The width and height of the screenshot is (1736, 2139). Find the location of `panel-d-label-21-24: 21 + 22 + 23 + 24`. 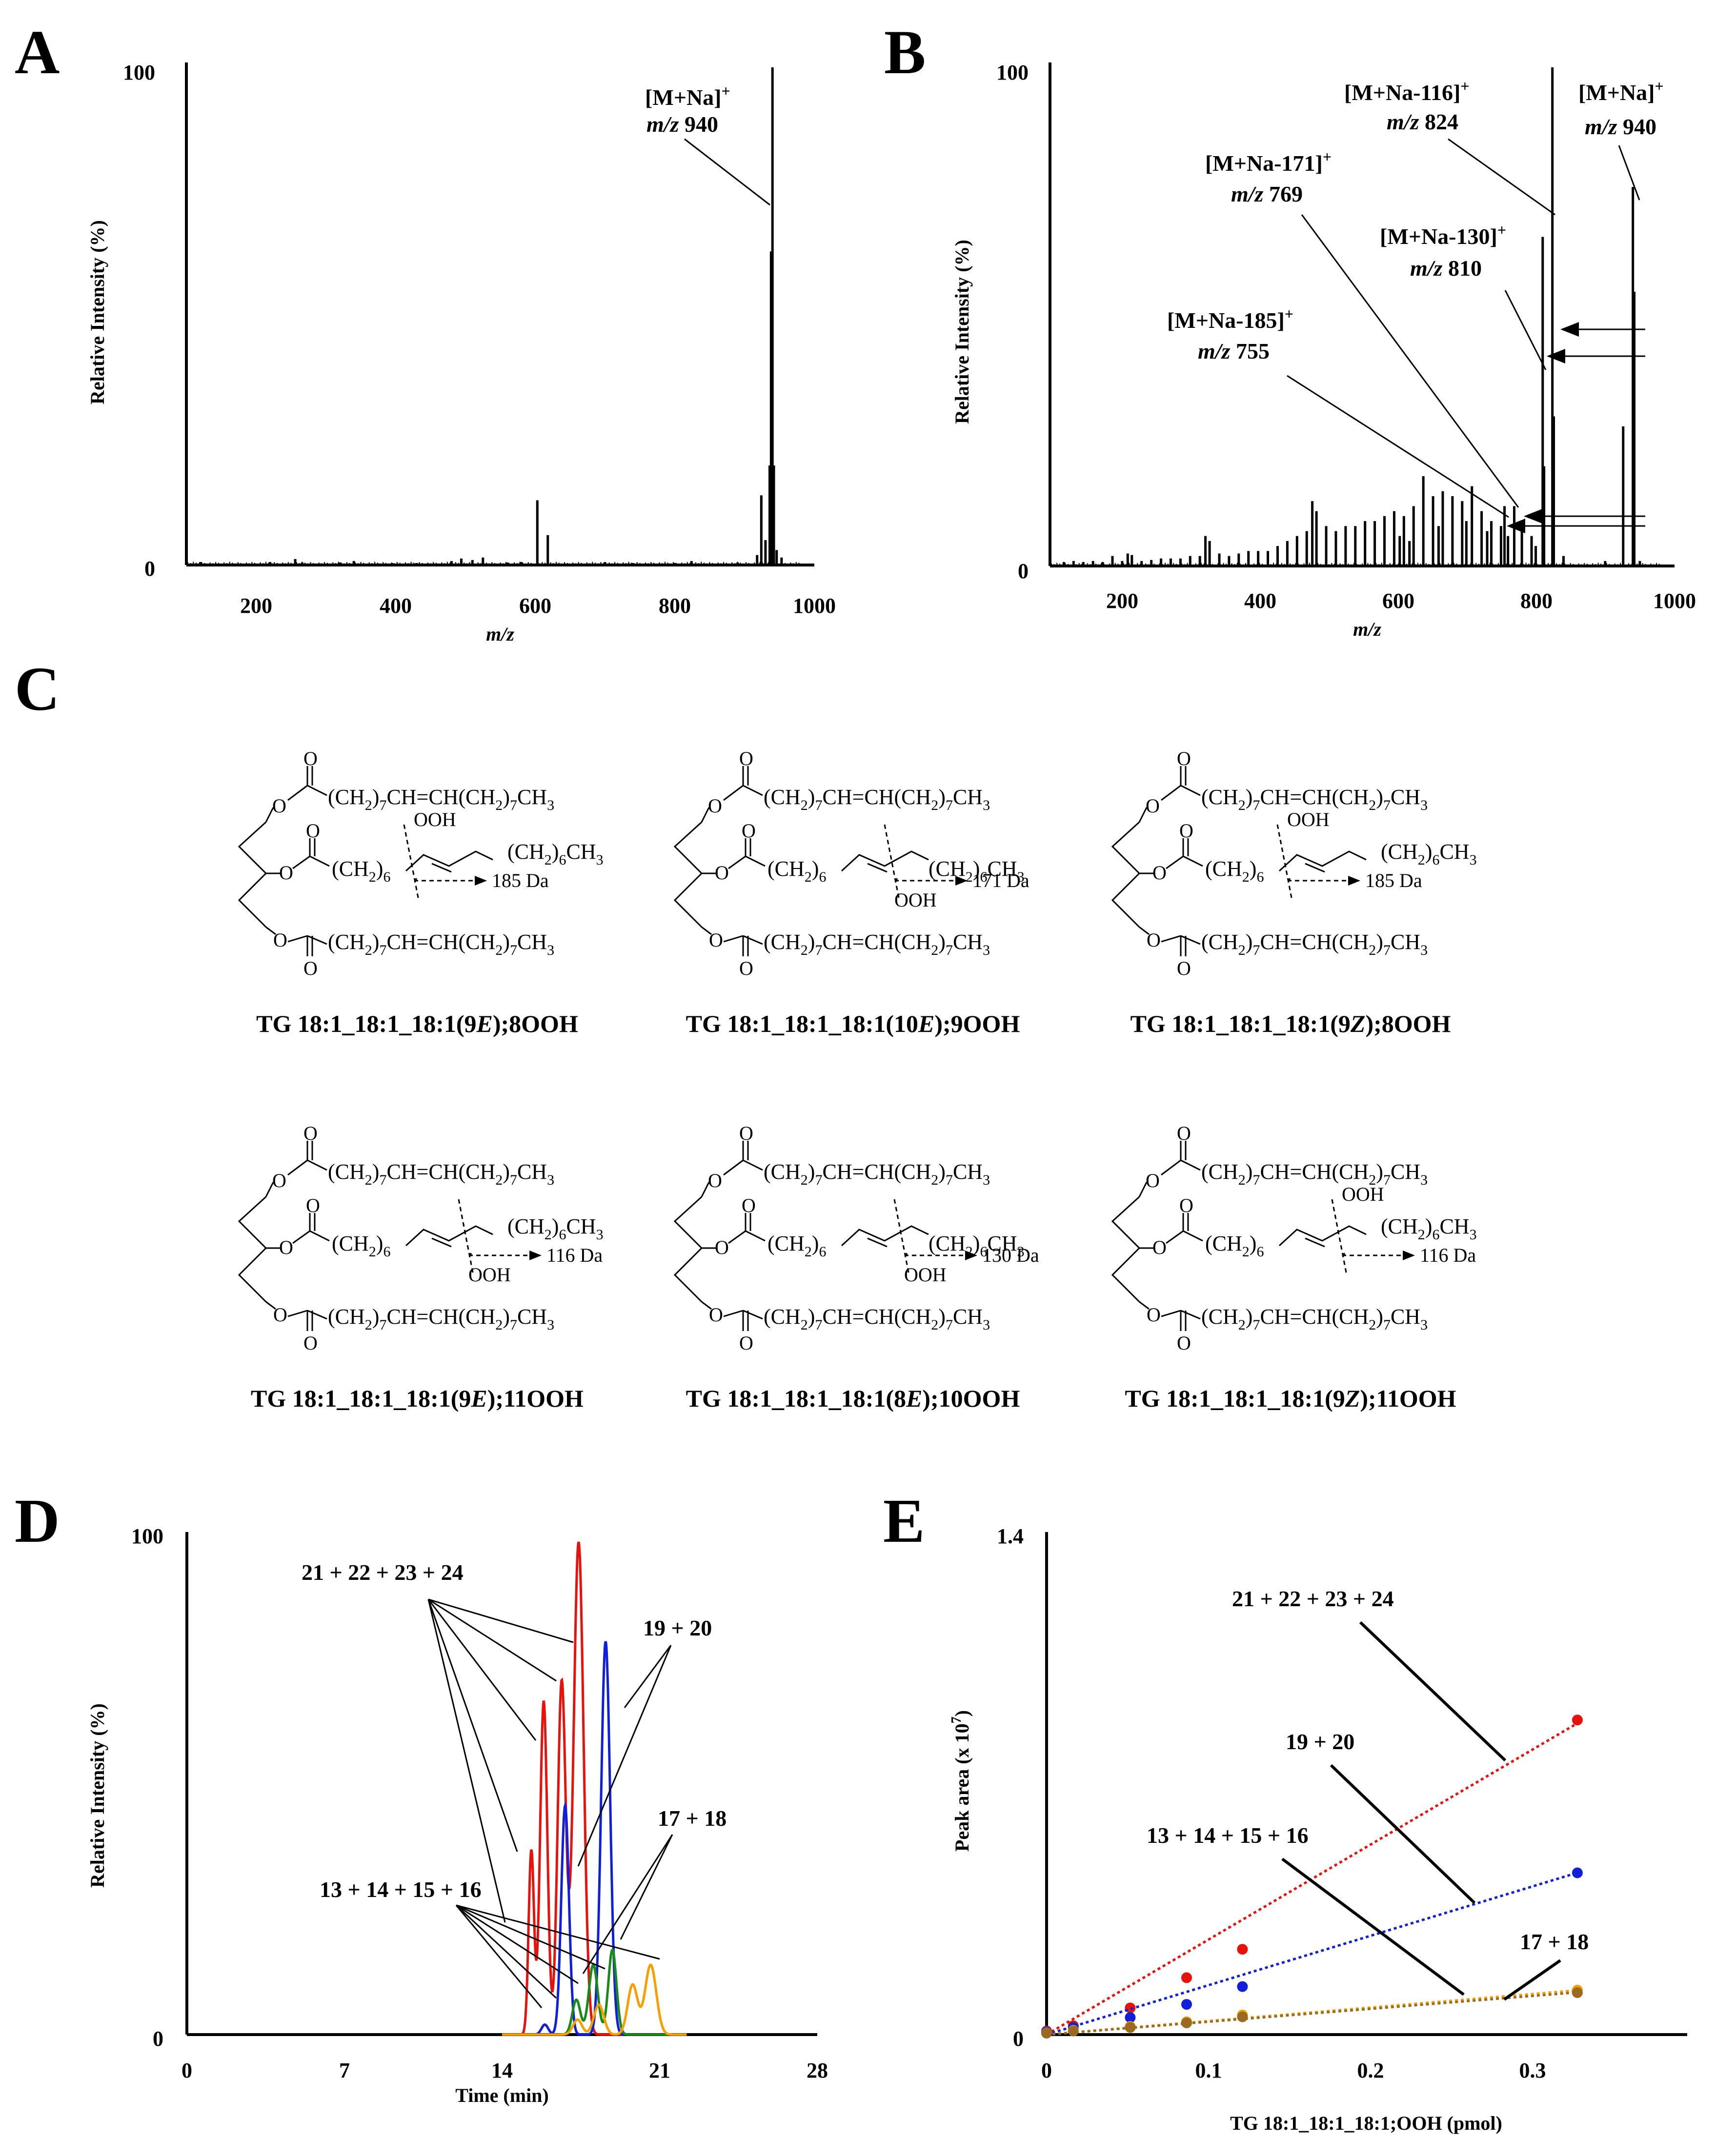

panel-d-label-21-24: 21 + 22 + 23 + 24 is located at coordinates (383, 1572).